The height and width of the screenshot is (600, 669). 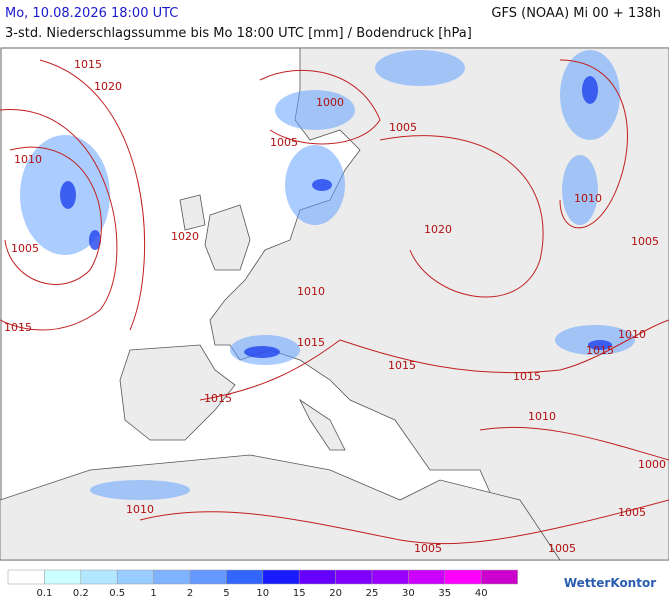 I want to click on legend-label: 35, so click(x=444, y=593).